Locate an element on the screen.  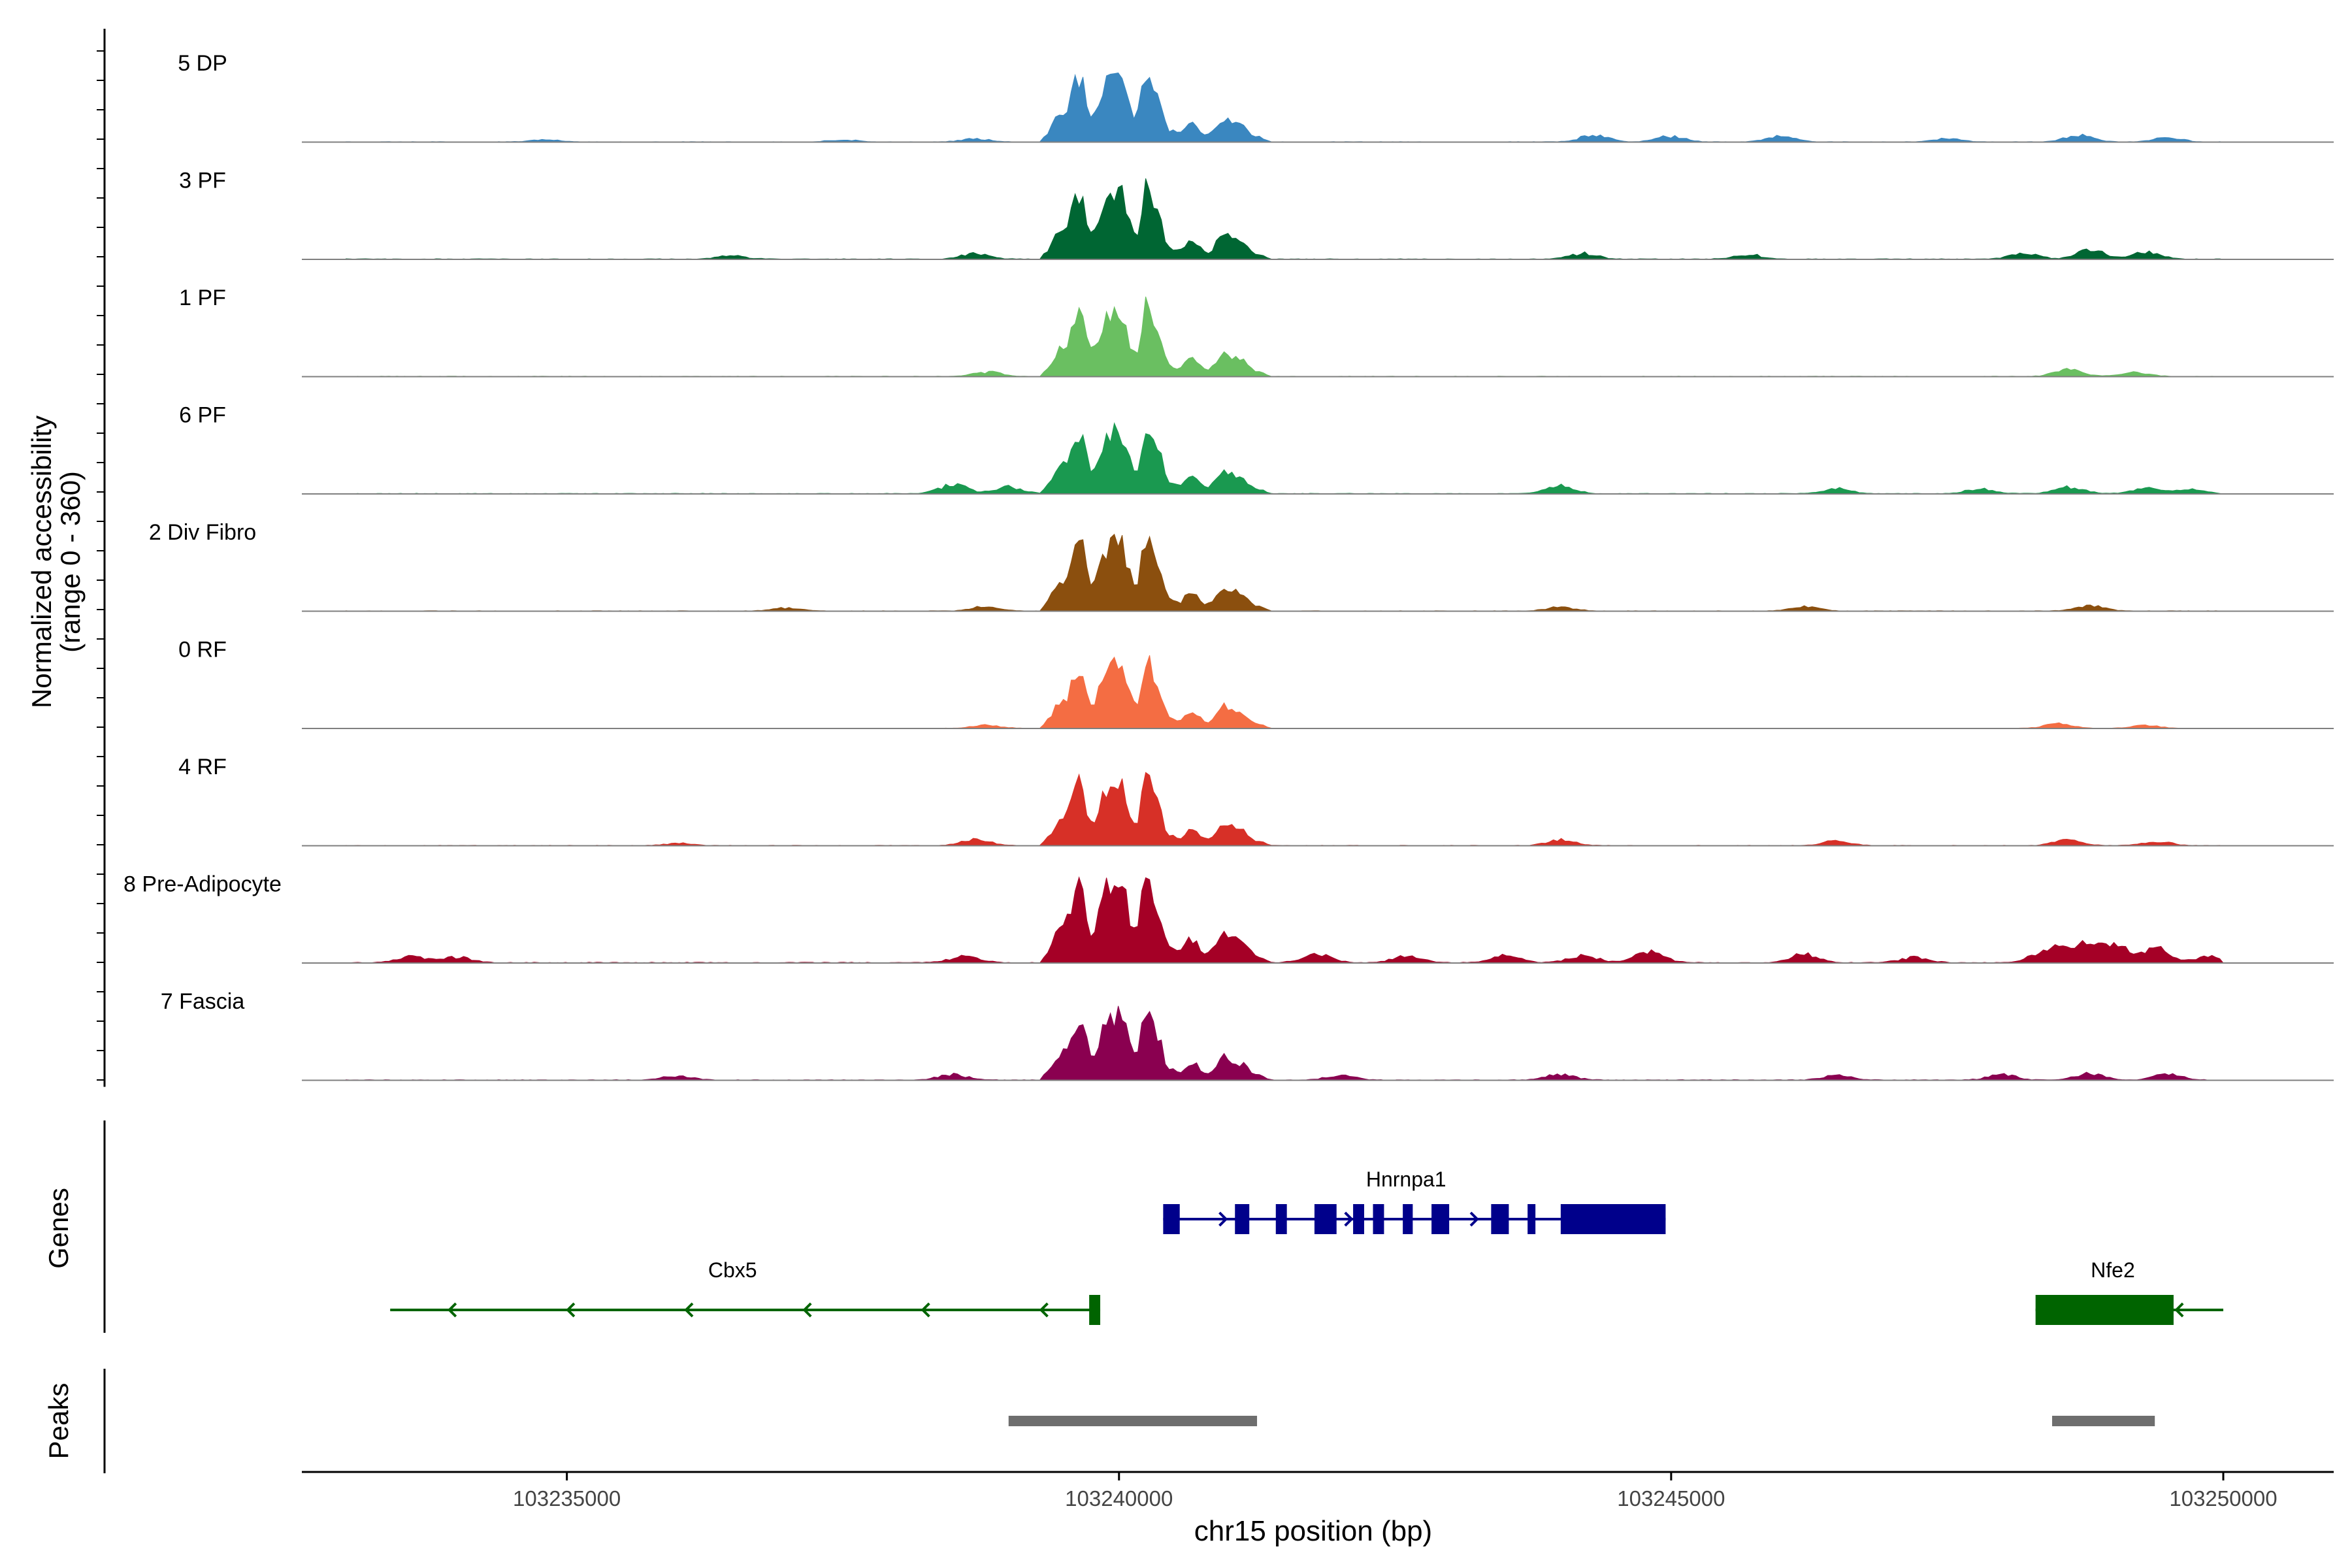
track-label: 6 PF is located at coordinates (202, 415).